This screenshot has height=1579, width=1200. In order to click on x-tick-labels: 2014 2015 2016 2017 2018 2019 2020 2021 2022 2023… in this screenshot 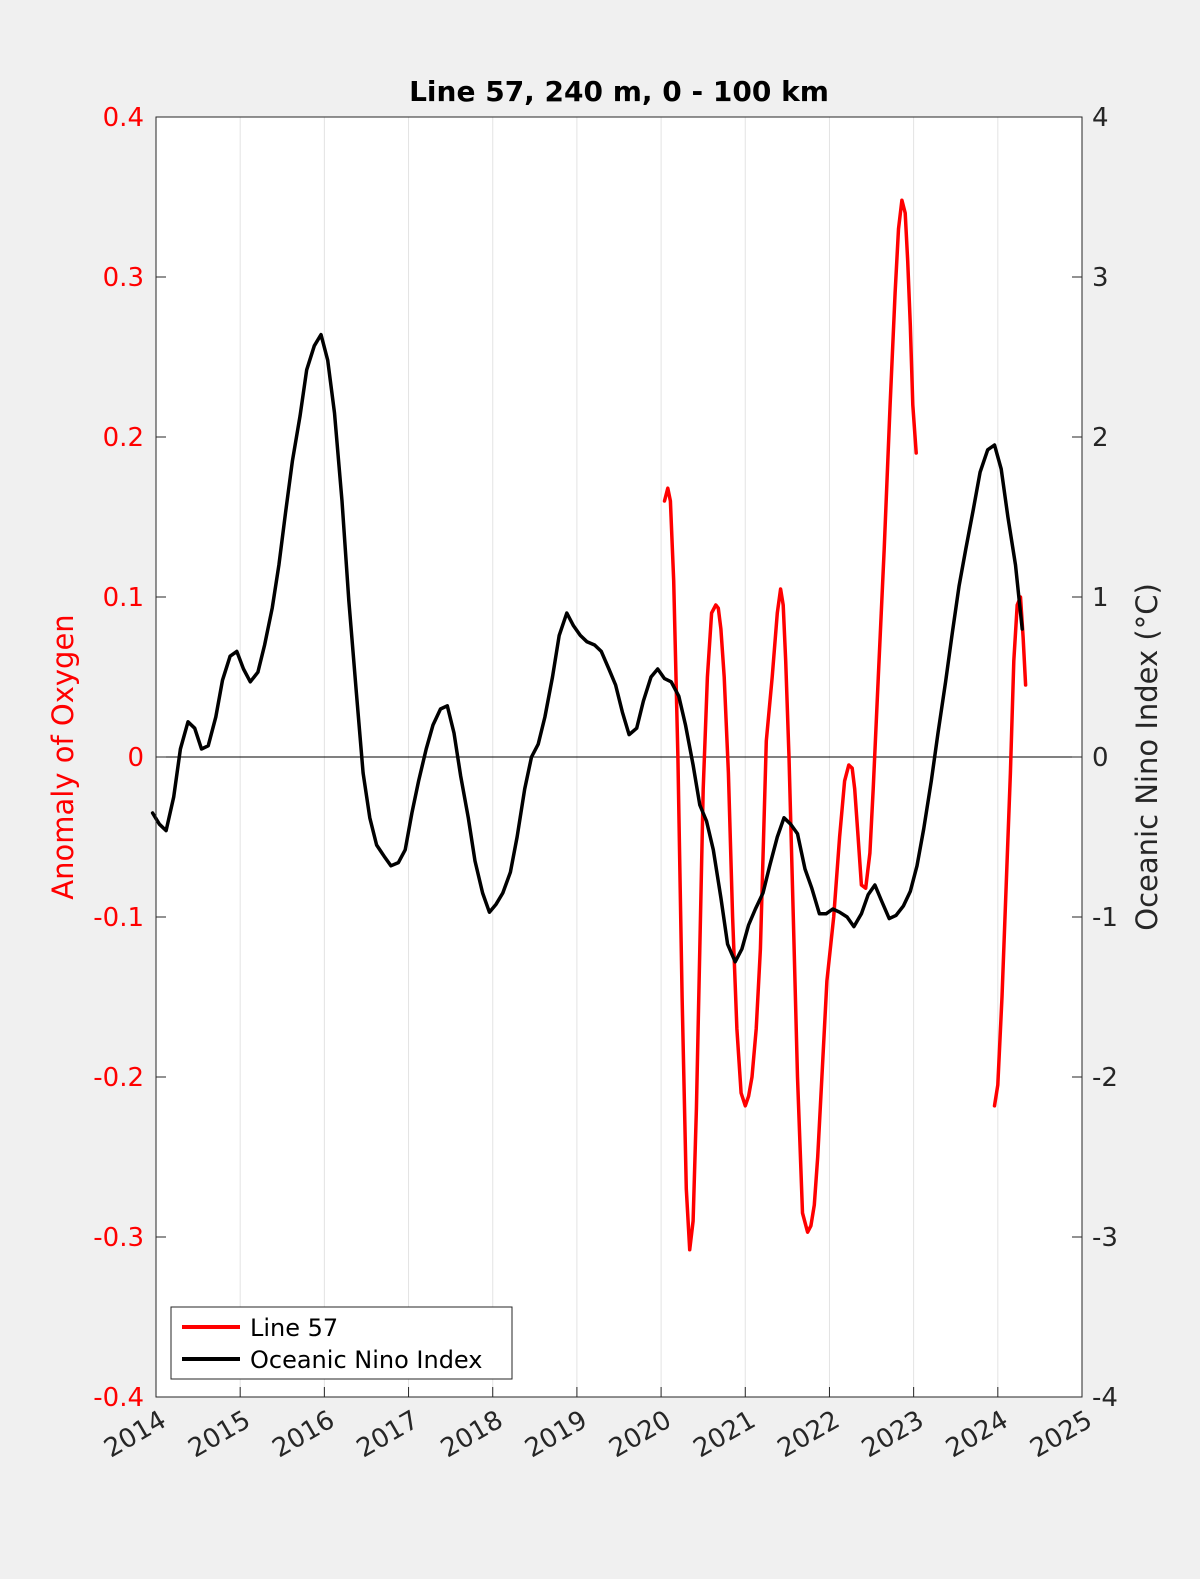, I will do `click(598, 1434)`.